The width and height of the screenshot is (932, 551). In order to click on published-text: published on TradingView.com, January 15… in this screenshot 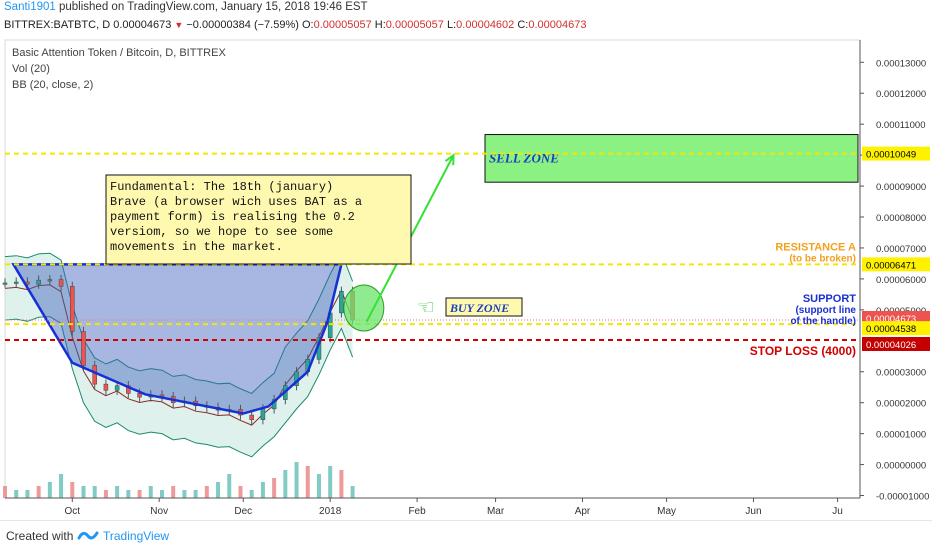, I will do `click(211, 7)`.